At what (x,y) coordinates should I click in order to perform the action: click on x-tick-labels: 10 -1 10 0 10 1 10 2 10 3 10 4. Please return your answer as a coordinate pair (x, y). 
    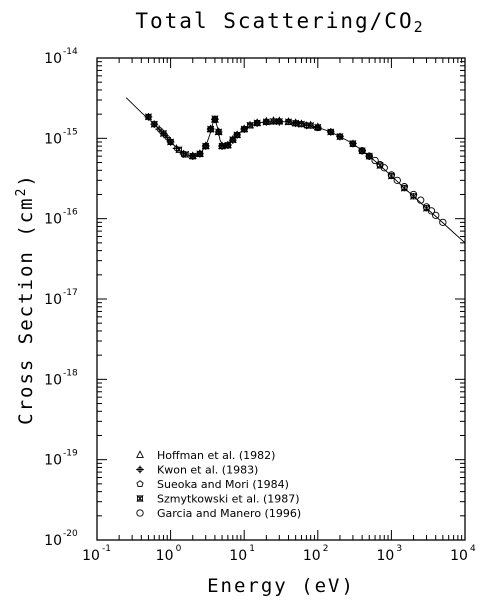
    Looking at the image, I should click on (279, 554).